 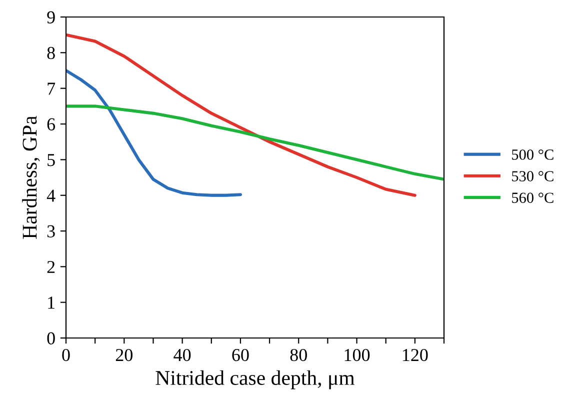 I want to click on y-tick-label: 8, so click(x=51, y=53).